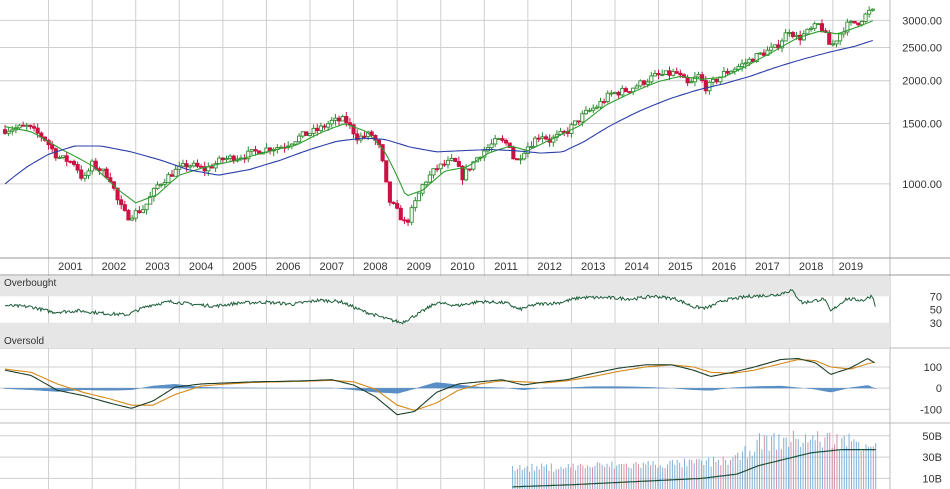  What do you see at coordinates (593, 267) in the screenshot?
I see `year-label: 2013` at bounding box center [593, 267].